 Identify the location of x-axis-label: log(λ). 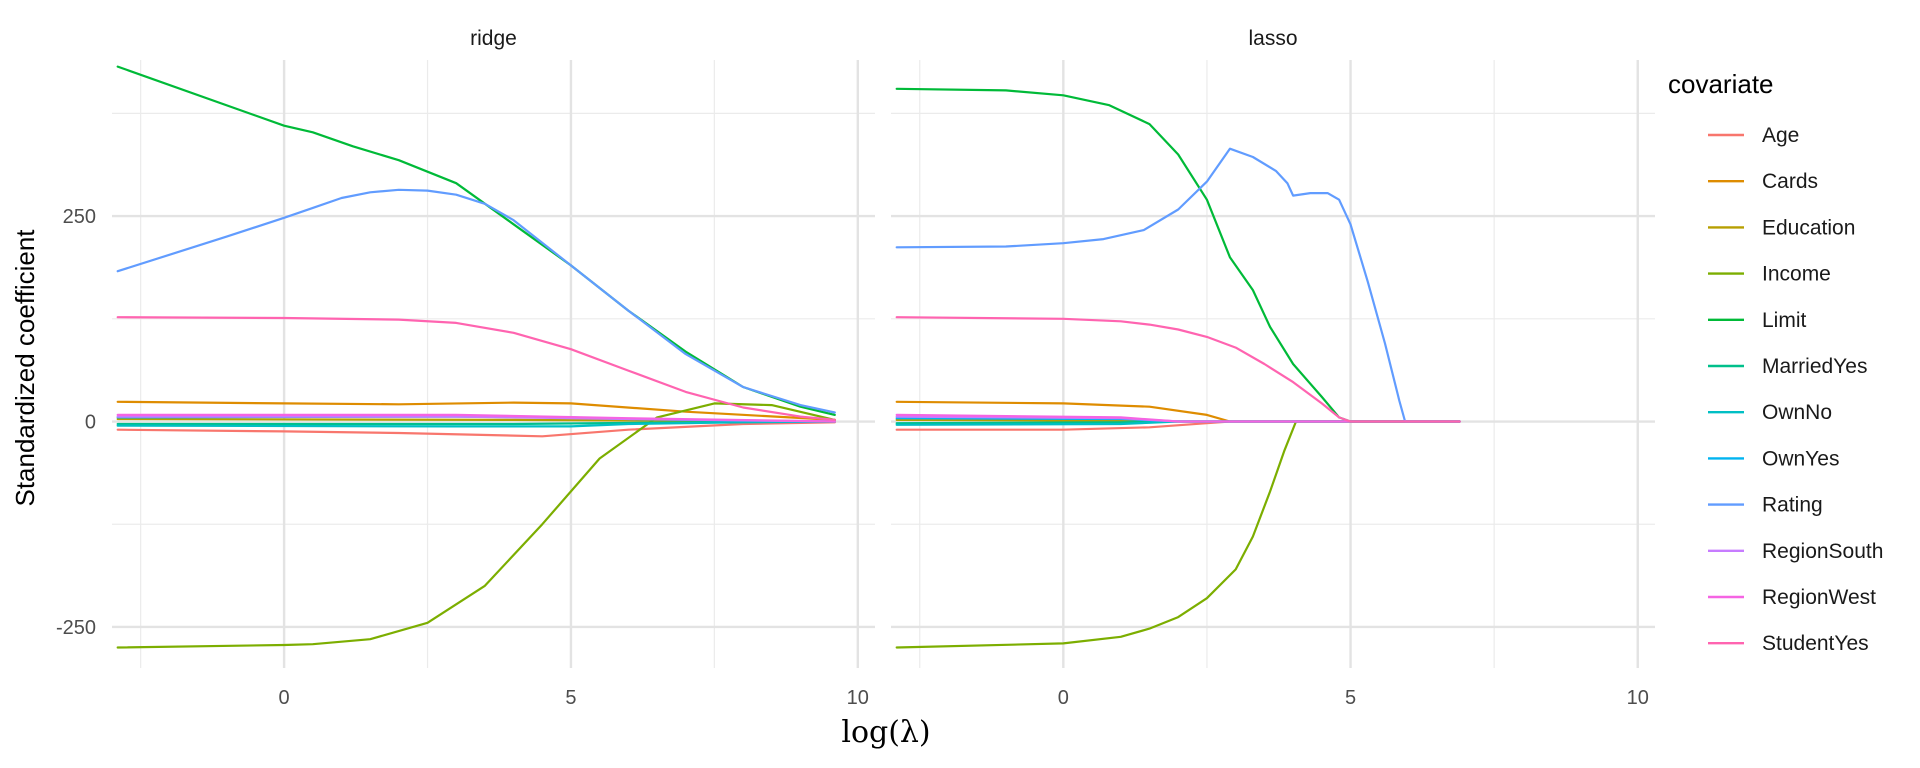
(885, 732).